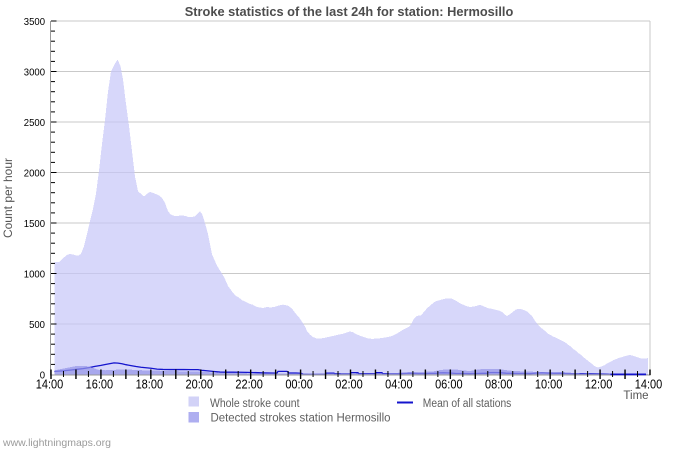  Describe the element at coordinates (599, 384) in the screenshot. I see `svg-text: 12:00` at that location.